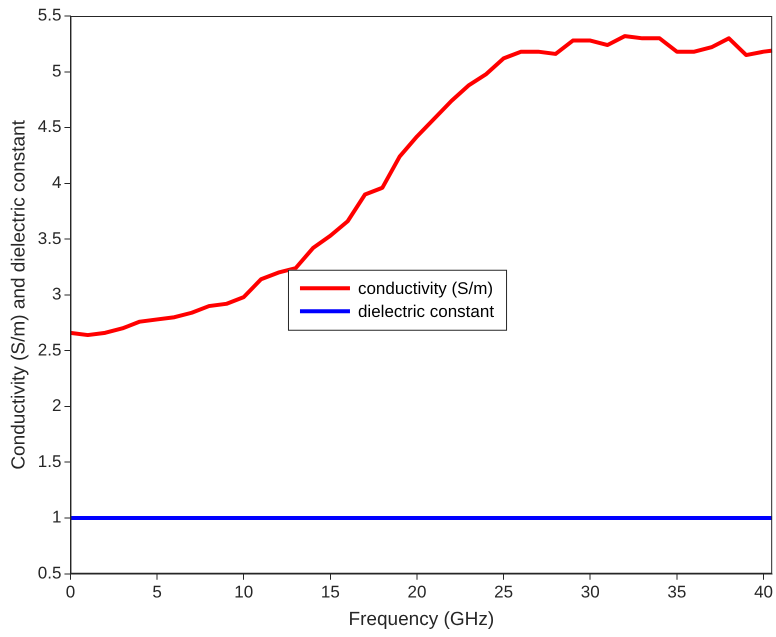  What do you see at coordinates (71, 592) in the screenshot?
I see `x-tick-label: 0` at bounding box center [71, 592].